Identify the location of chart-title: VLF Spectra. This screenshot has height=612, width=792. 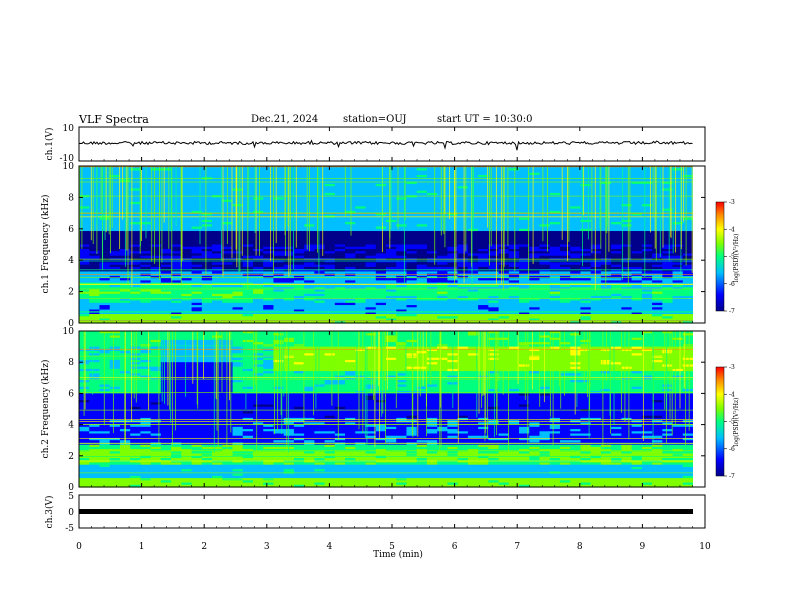
(114, 119).